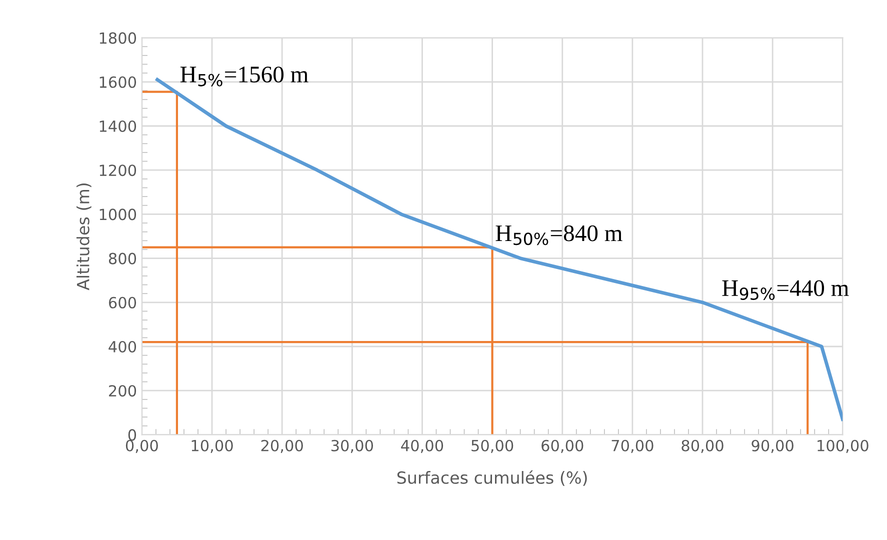  I want to click on y-tick-label: 1000, so click(118, 214).